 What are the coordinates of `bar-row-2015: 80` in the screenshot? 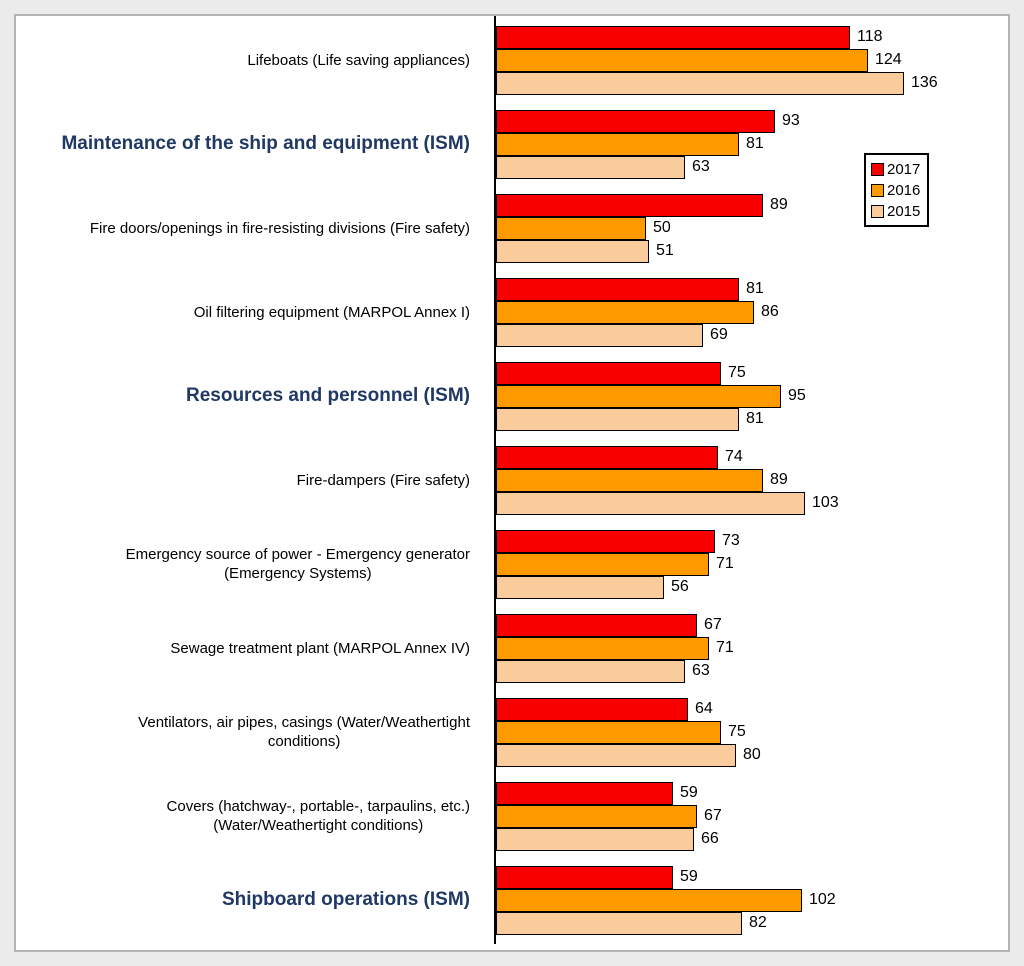 It's located at (628, 755).